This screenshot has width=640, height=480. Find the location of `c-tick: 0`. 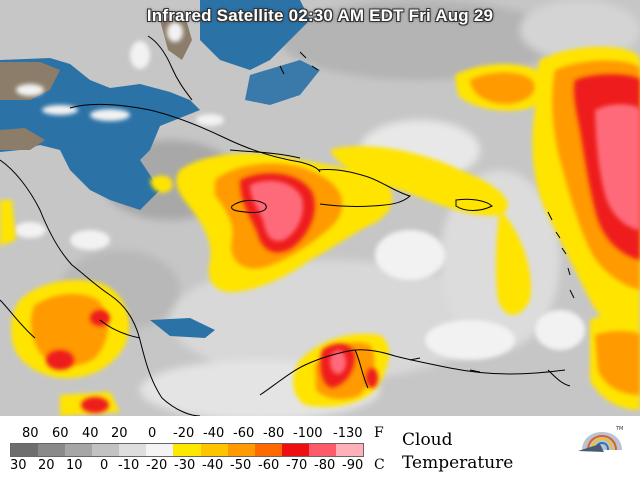

c-tick: 0 is located at coordinates (104, 465).